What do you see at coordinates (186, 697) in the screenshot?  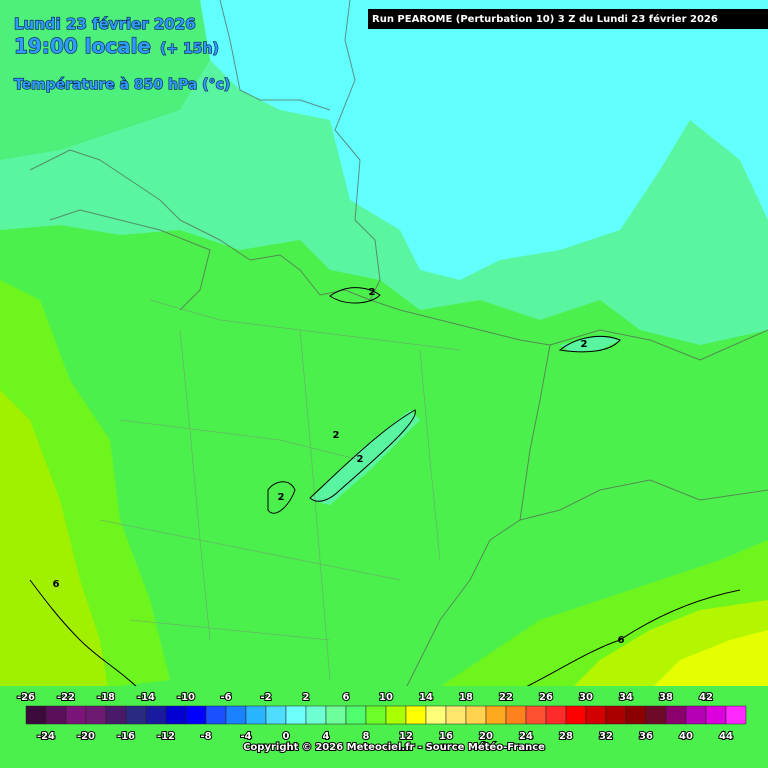 I see `legend-label-top: -10` at bounding box center [186, 697].